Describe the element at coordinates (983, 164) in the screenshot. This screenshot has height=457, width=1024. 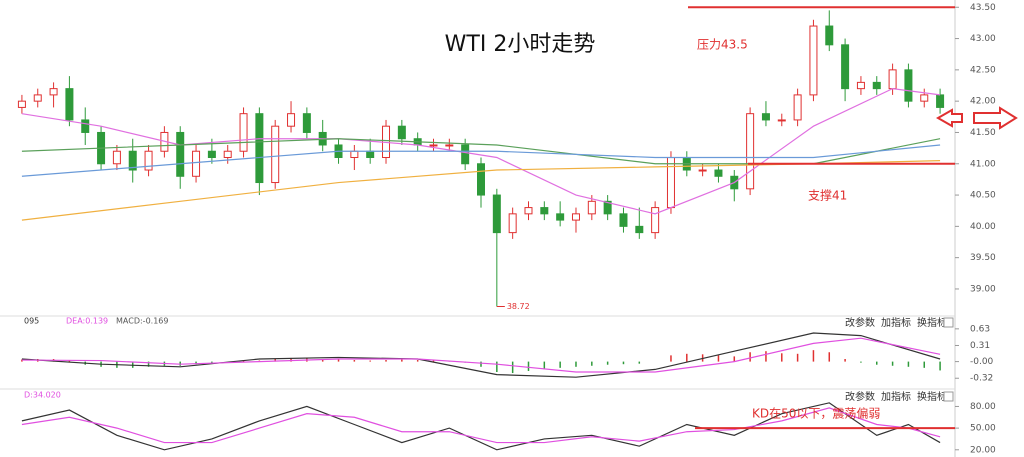
I see `y-tick-label: 41.00` at that location.